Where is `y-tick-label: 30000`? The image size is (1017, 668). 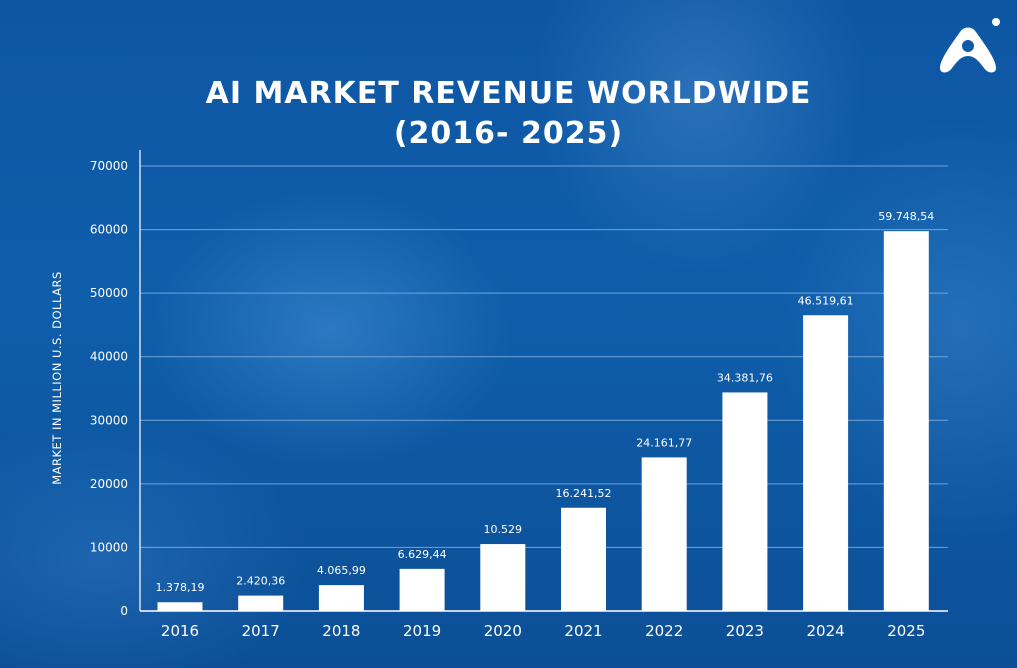
y-tick-label: 30000 is located at coordinates (109, 420).